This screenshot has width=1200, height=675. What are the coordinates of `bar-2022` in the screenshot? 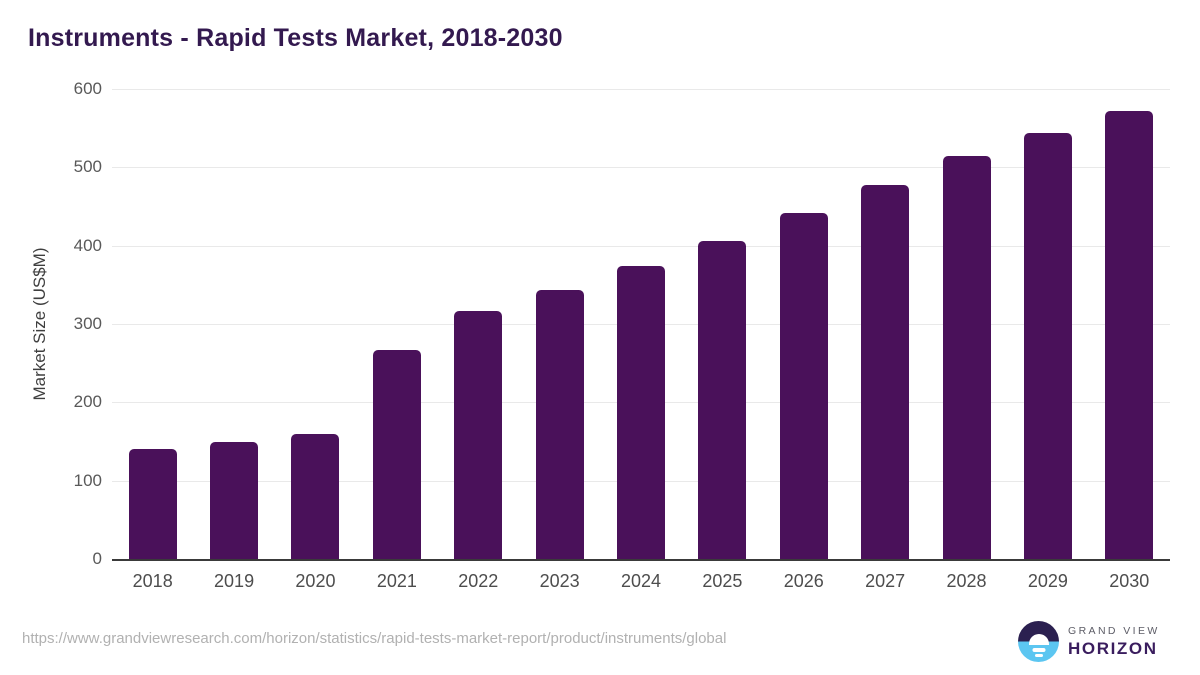 It's located at (478, 434).